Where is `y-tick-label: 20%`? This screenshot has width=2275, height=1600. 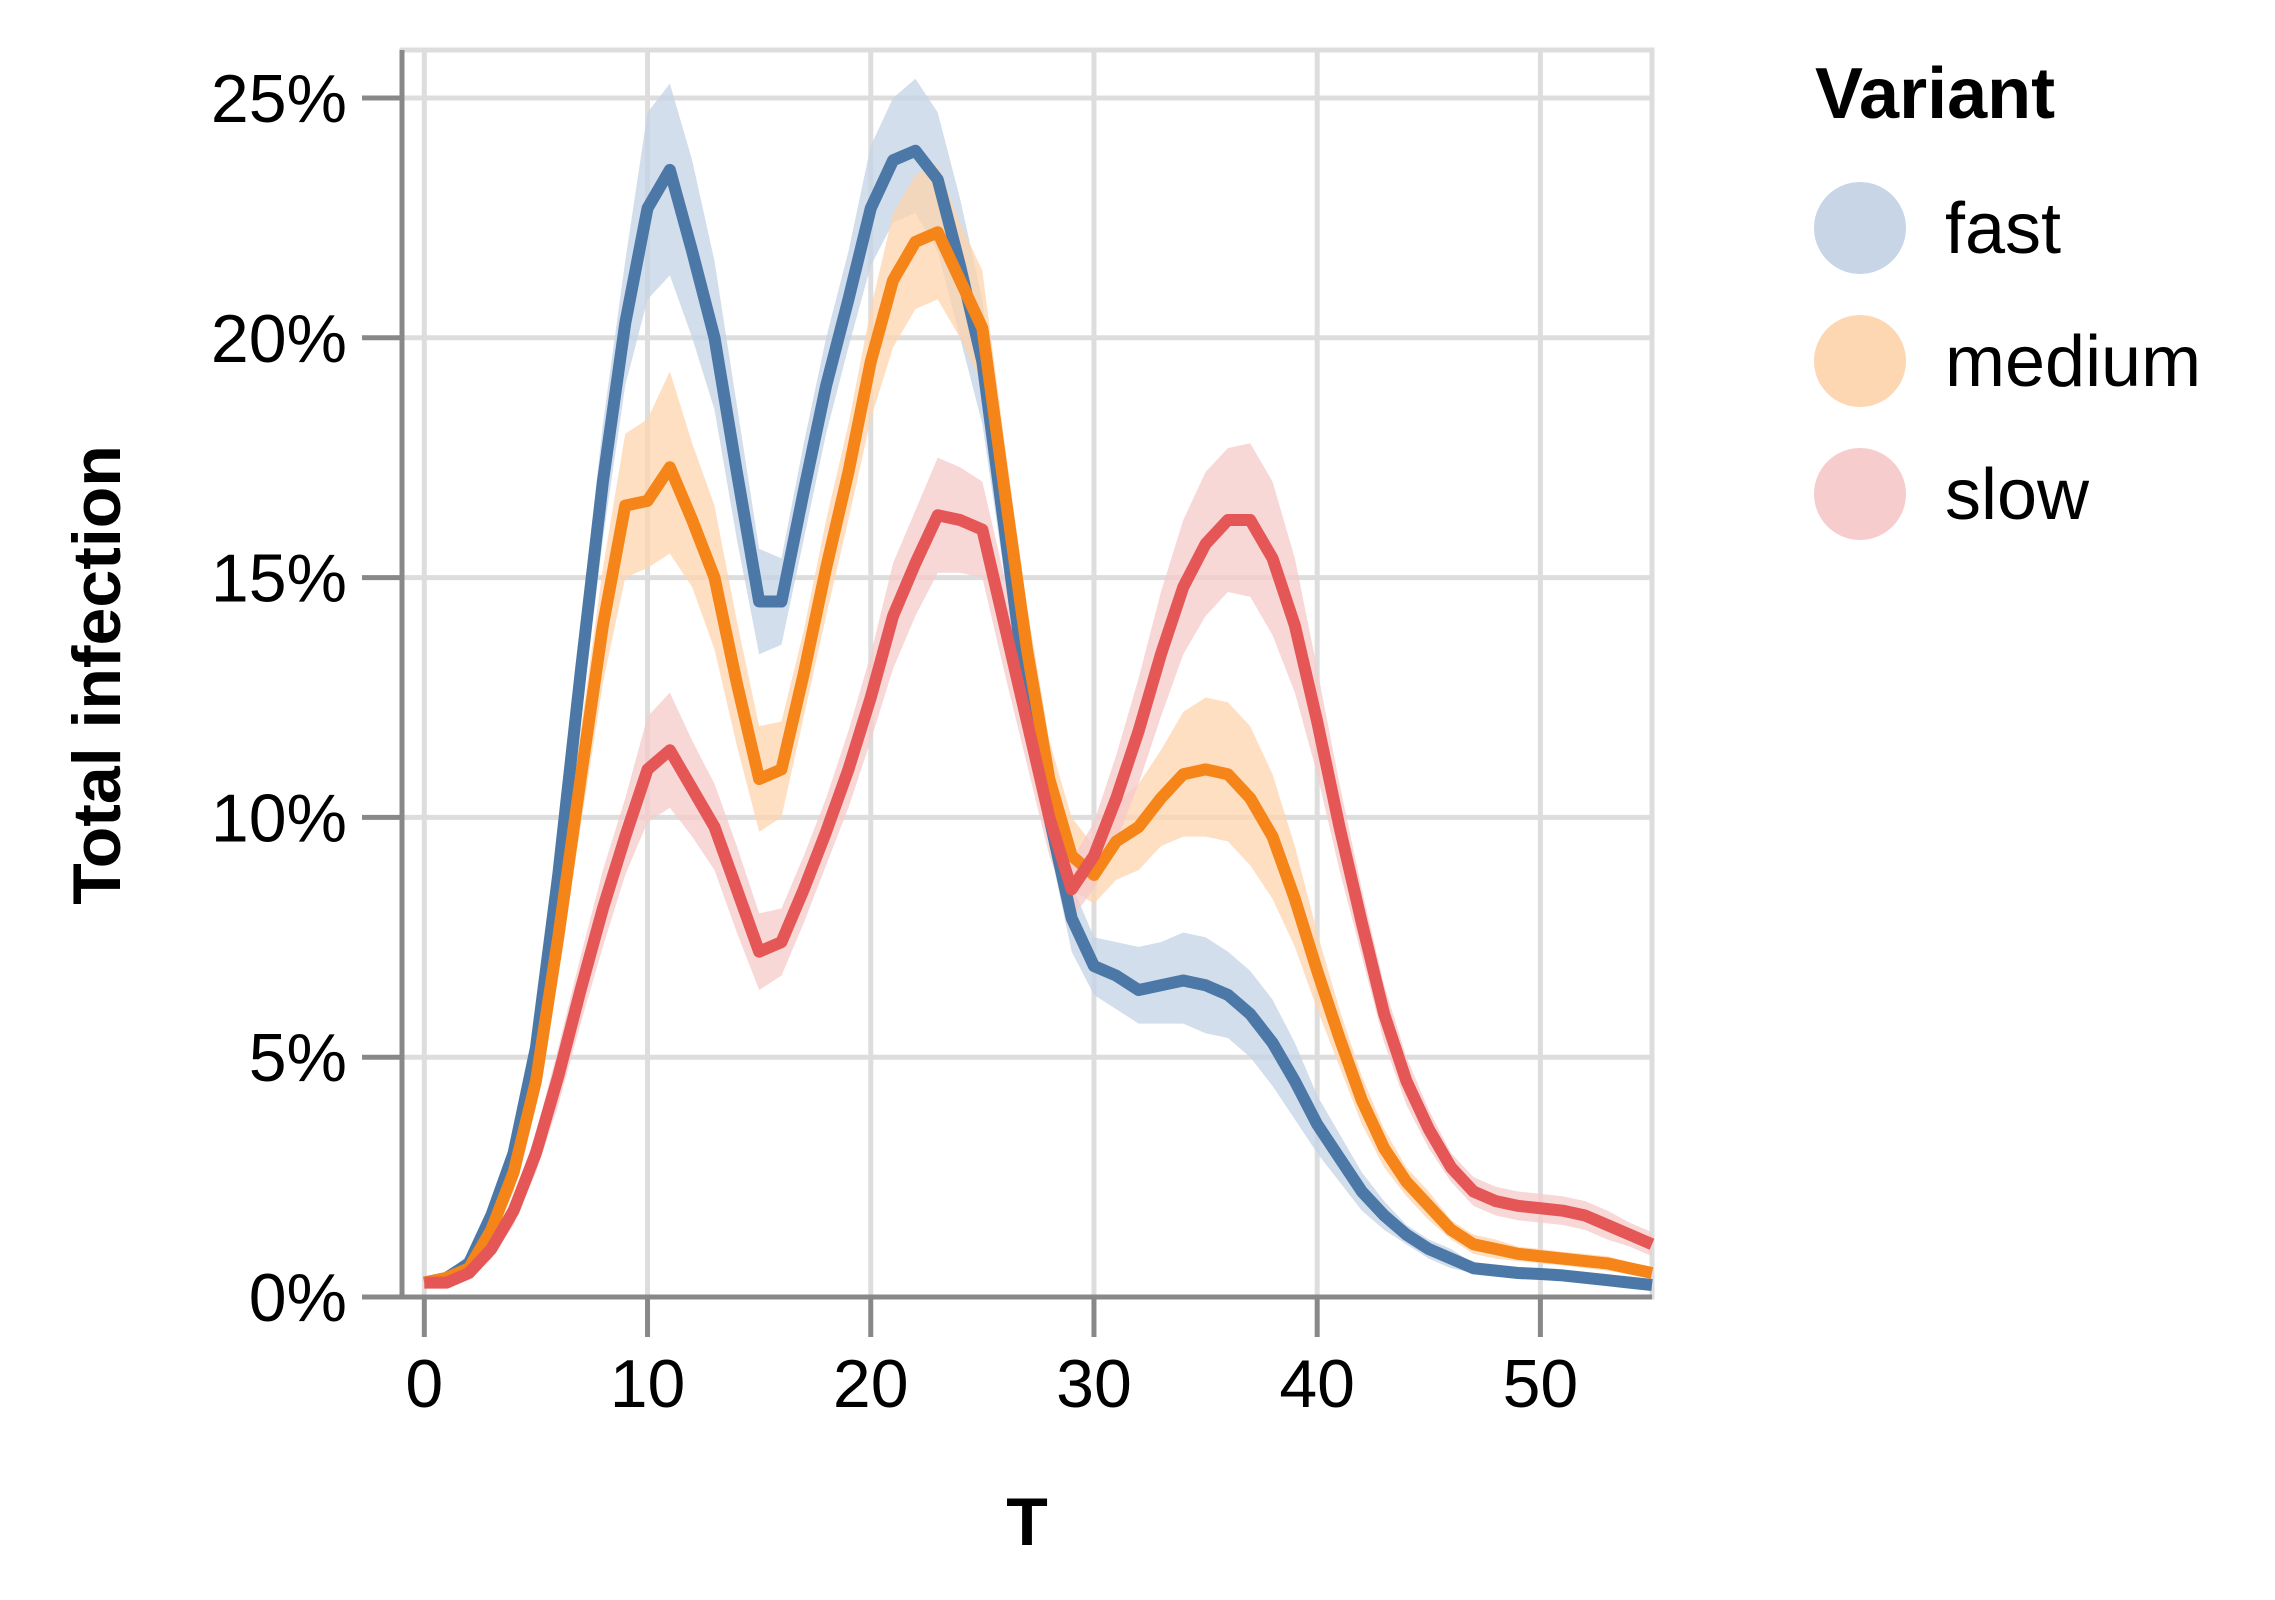 y-tick-label: 20% is located at coordinates (279, 339).